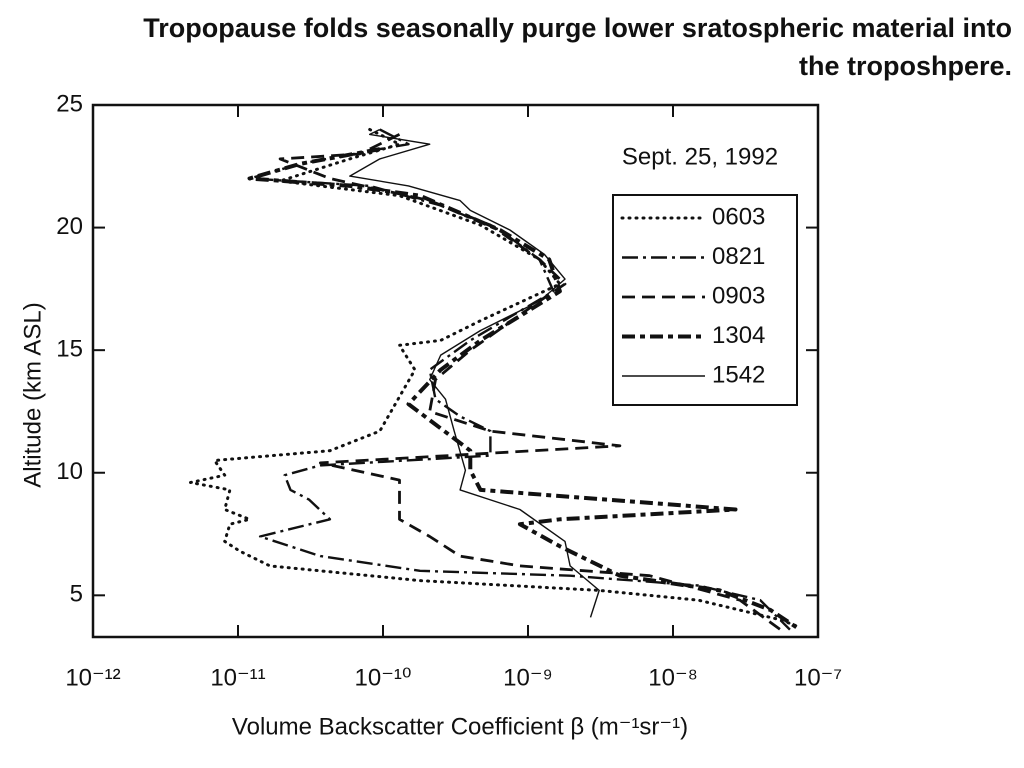 This screenshot has height=768, width=1024. Describe the element at coordinates (69, 471) in the screenshot. I see `y-tick-label: 10` at that location.